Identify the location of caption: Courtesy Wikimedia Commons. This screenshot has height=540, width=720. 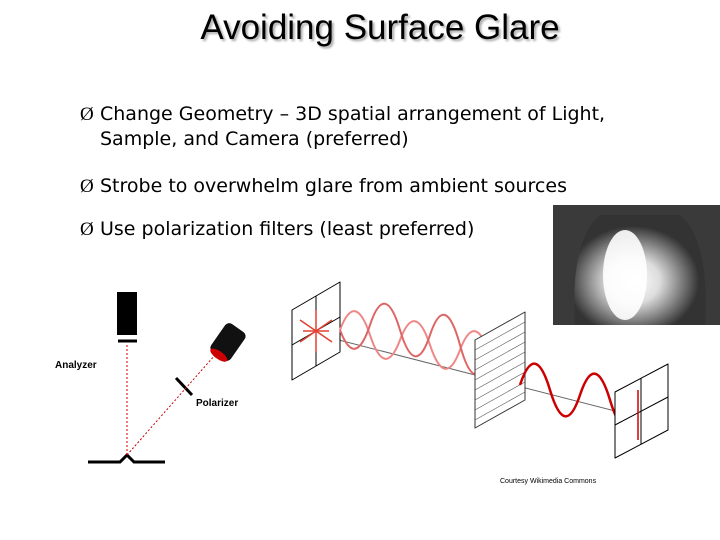
(548, 481).